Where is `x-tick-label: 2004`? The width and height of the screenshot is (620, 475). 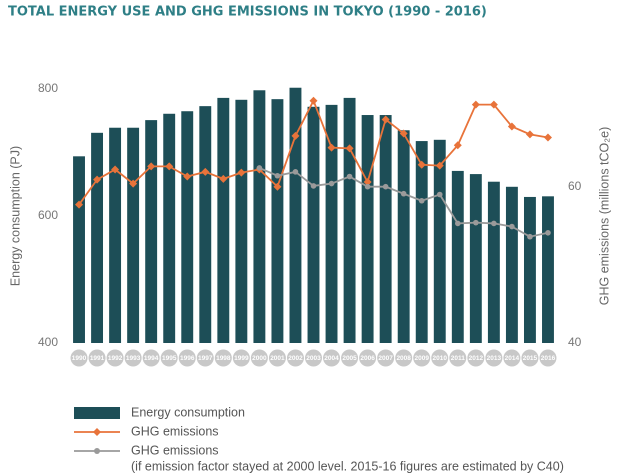
x-tick-label: 2004 is located at coordinates (331, 358).